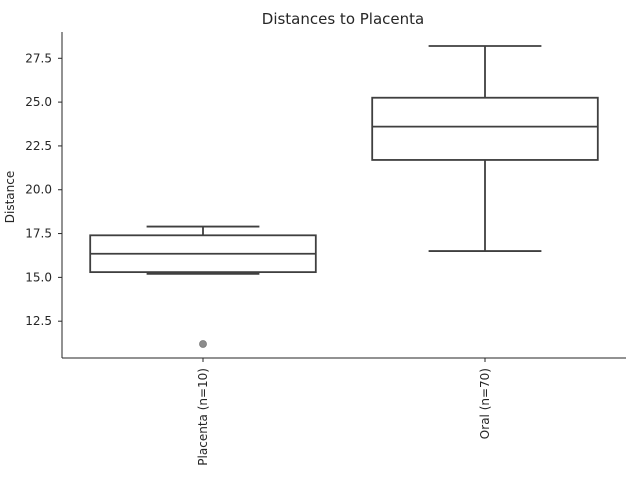  What do you see at coordinates (10, 197) in the screenshot?
I see `y-axis-label: Distance` at bounding box center [10, 197].